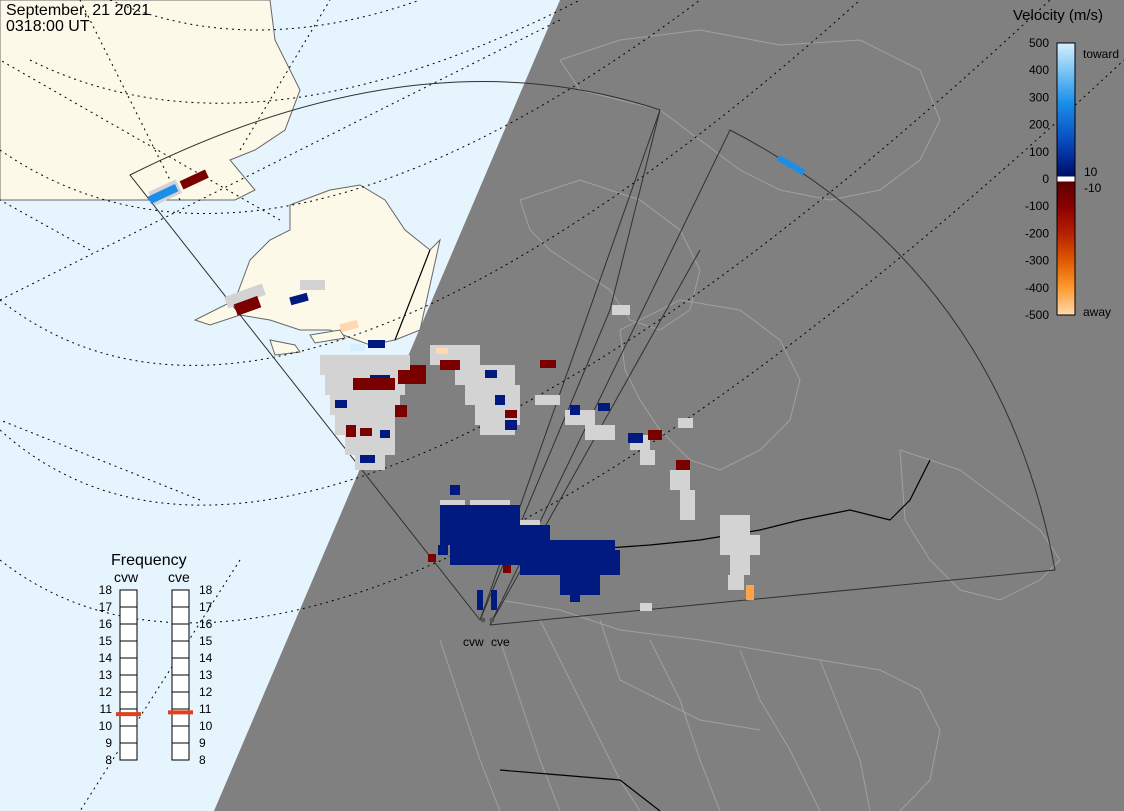  What do you see at coordinates (106, 641) in the screenshot?
I see `frequency-tick-label-left: 15` at bounding box center [106, 641].